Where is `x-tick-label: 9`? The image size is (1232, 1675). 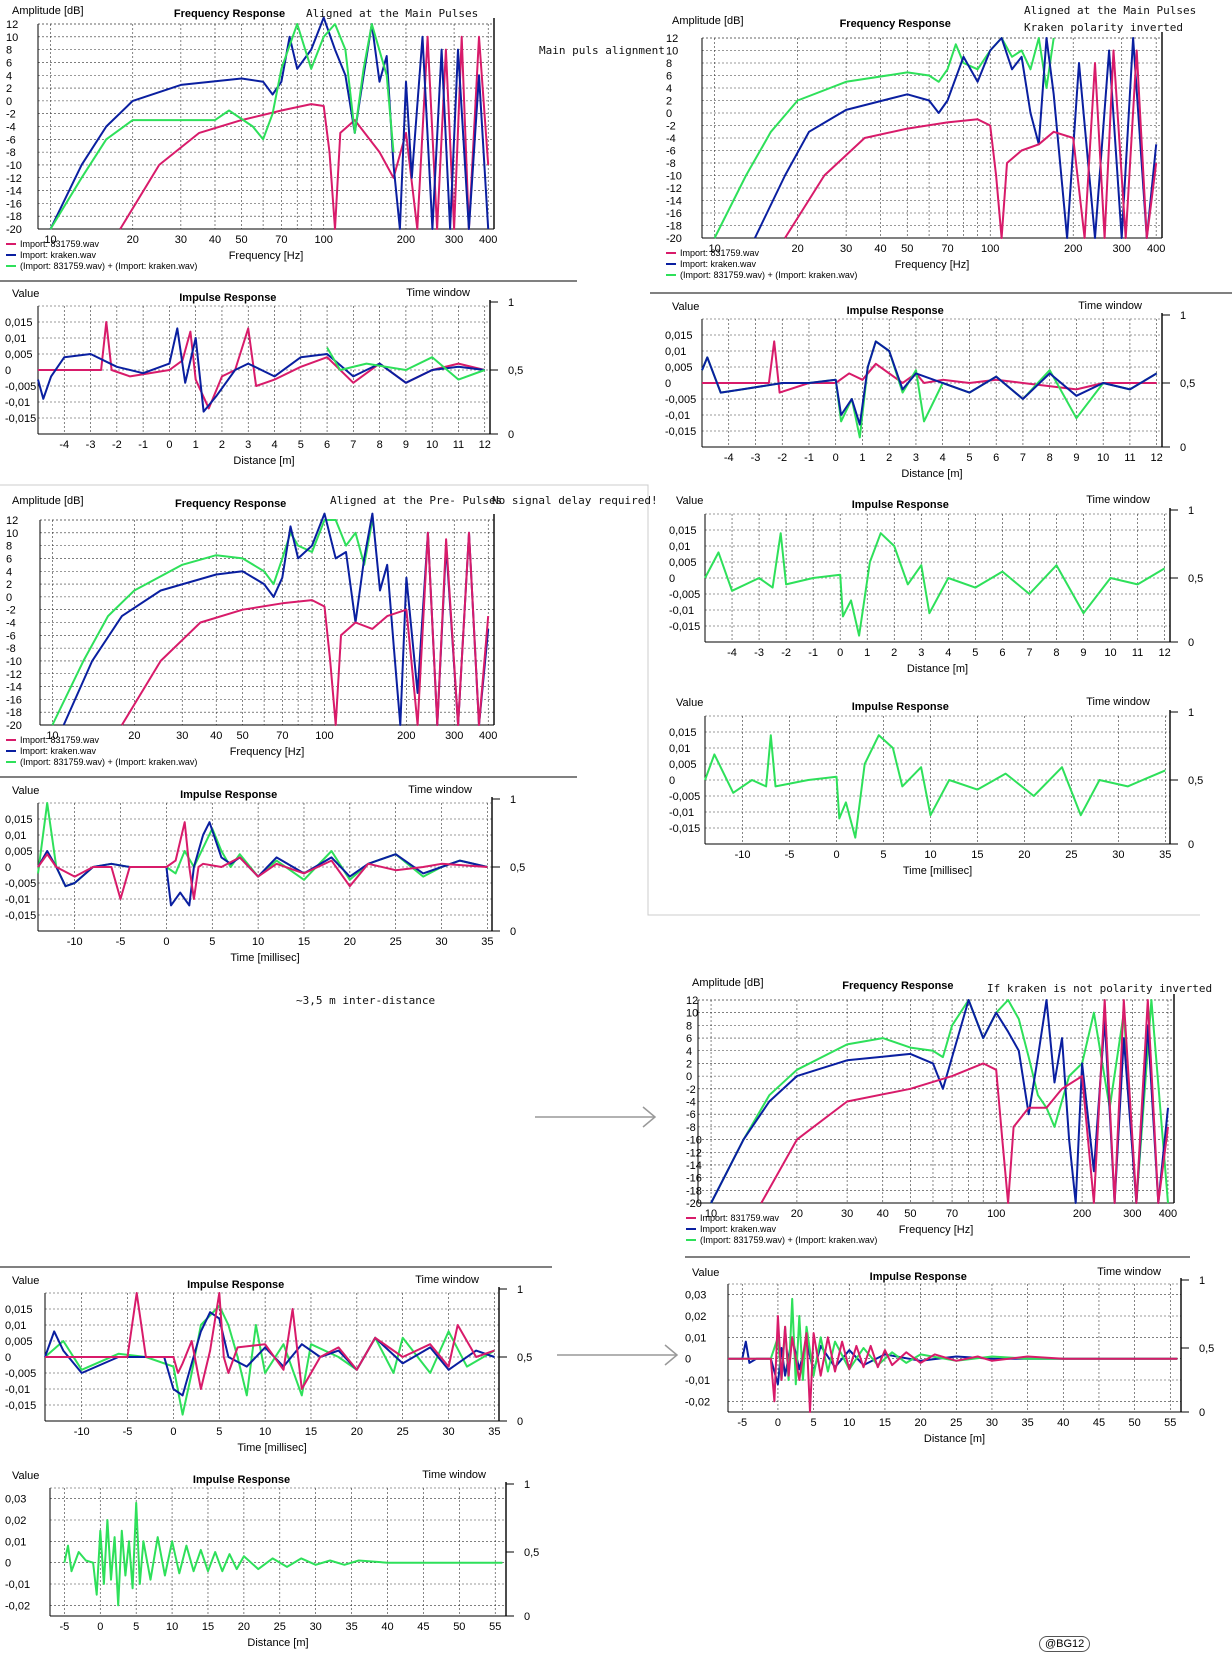
x-tick-label: 9 is located at coordinates (1076, 458).